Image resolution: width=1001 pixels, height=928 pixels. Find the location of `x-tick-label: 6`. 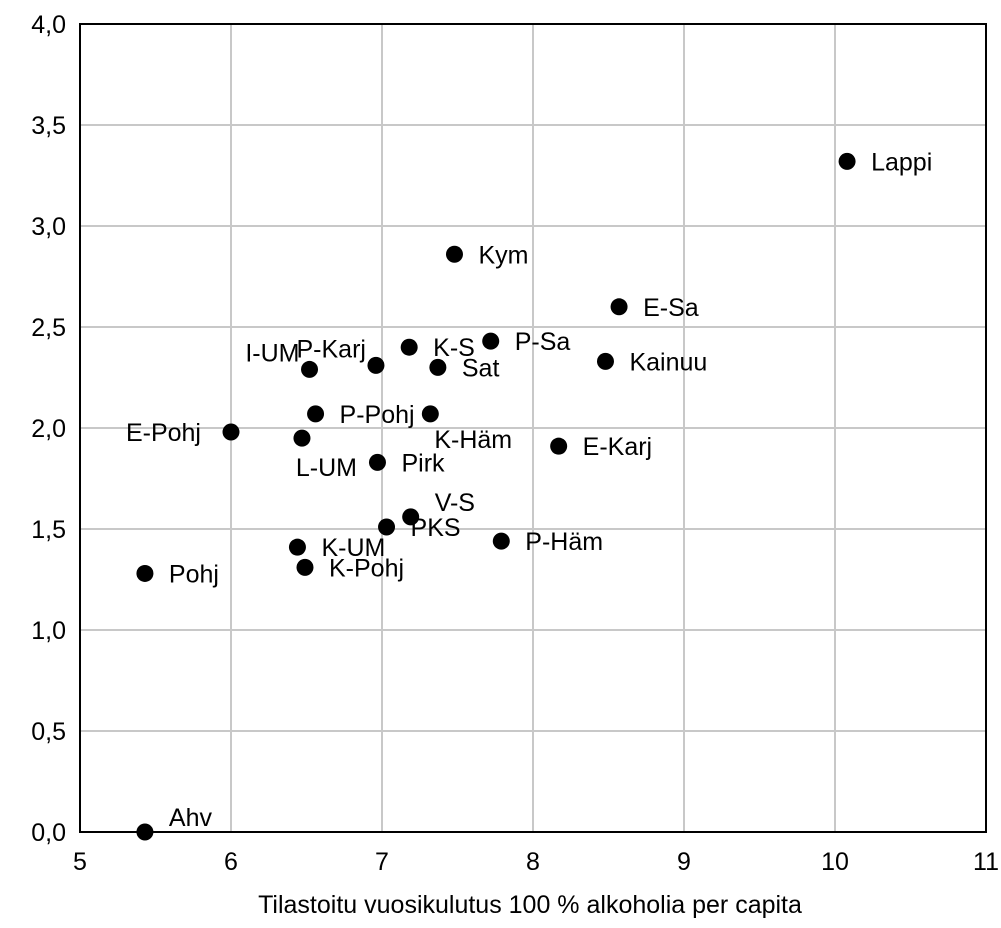

x-tick-label: 6 is located at coordinates (231, 862).